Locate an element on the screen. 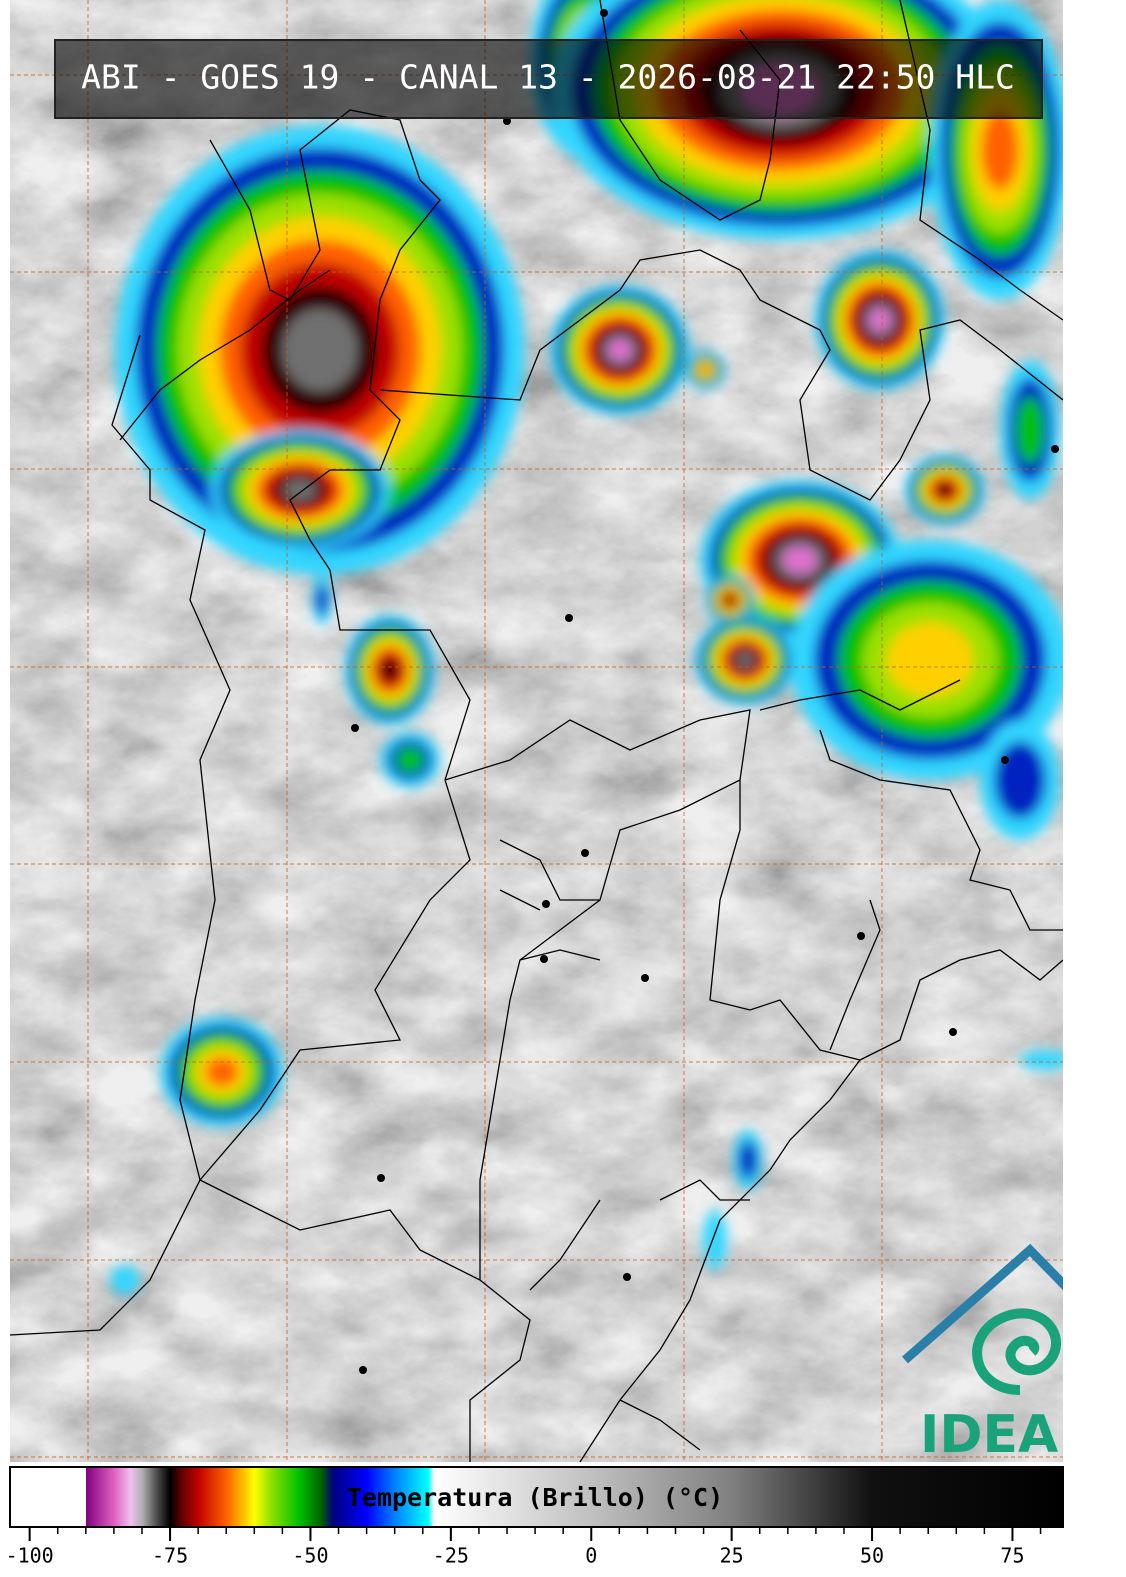 The image size is (1126, 1577). tick-label: 25 is located at coordinates (732, 1556).